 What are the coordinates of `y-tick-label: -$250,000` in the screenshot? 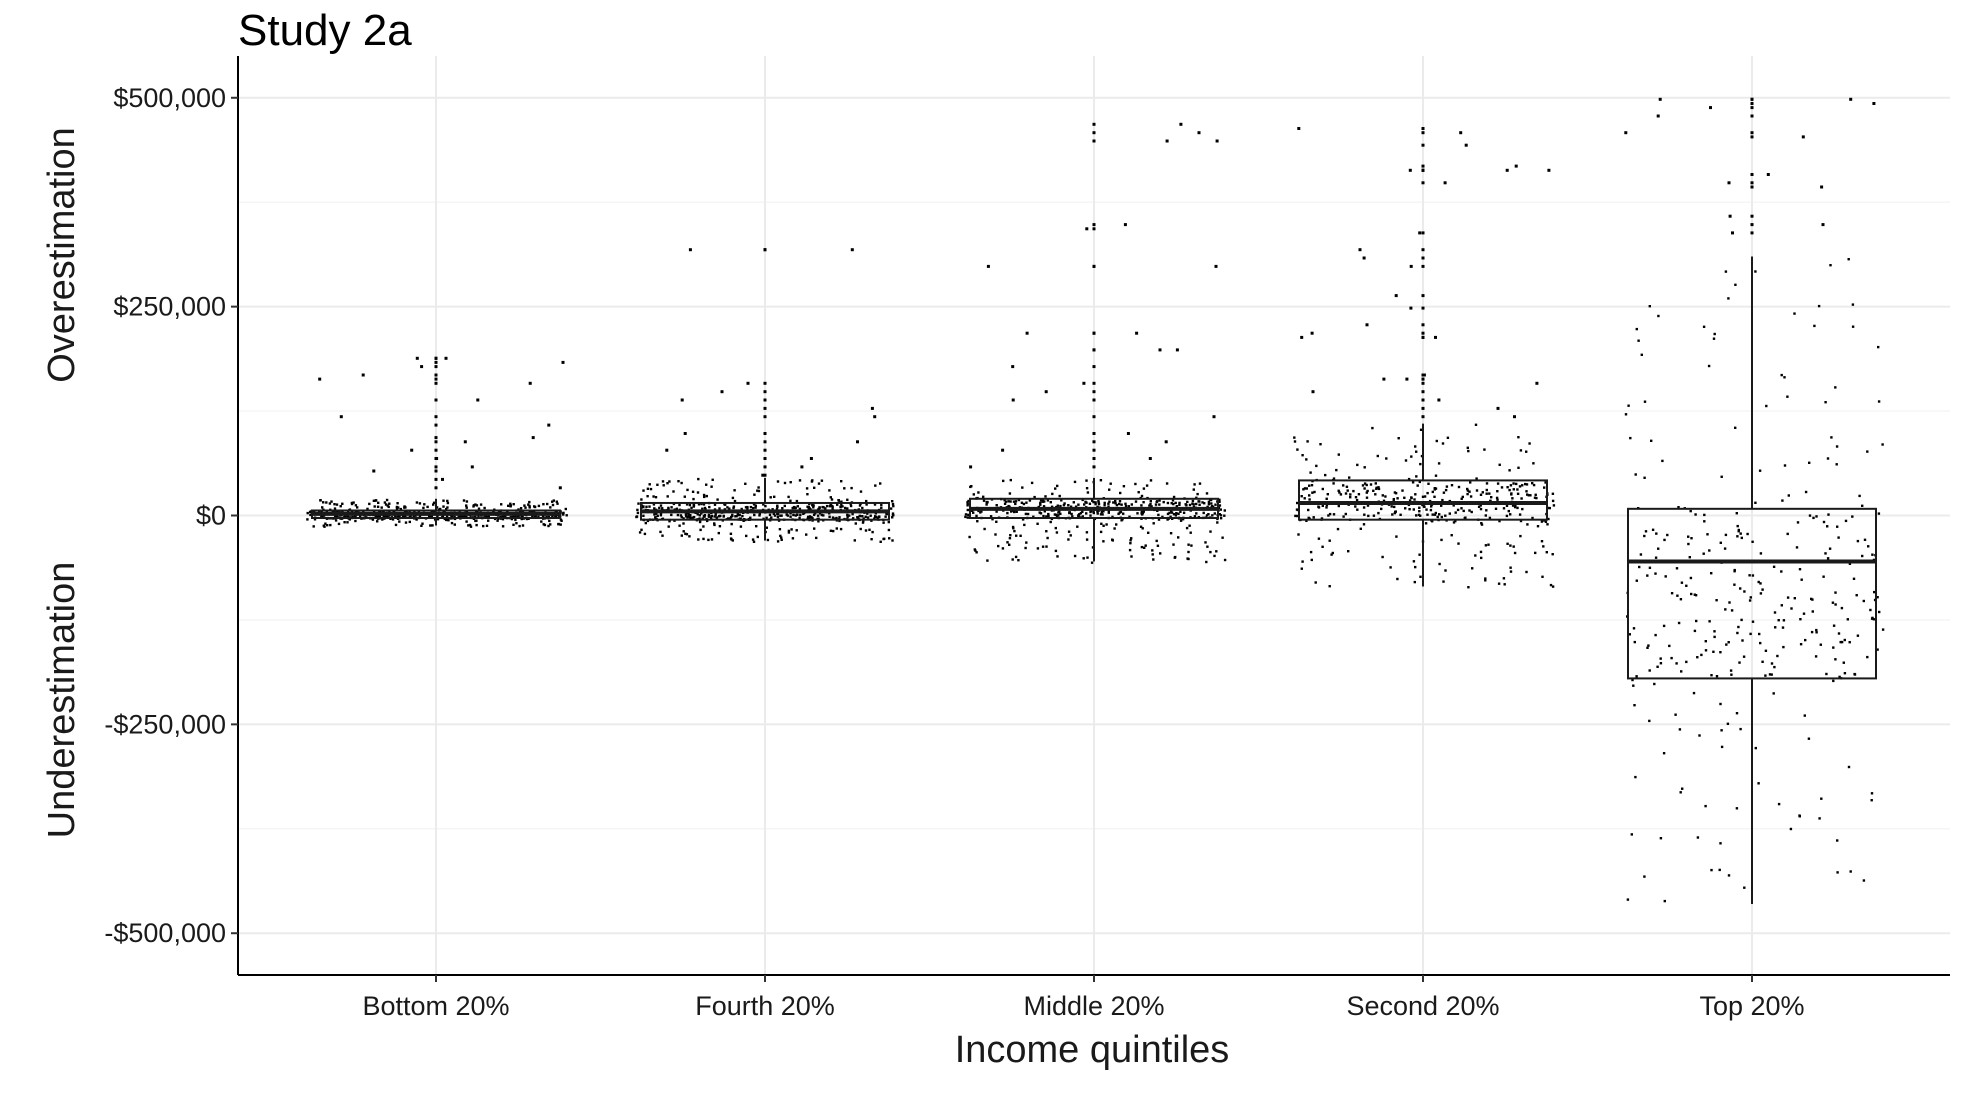 It's located at (165, 724).